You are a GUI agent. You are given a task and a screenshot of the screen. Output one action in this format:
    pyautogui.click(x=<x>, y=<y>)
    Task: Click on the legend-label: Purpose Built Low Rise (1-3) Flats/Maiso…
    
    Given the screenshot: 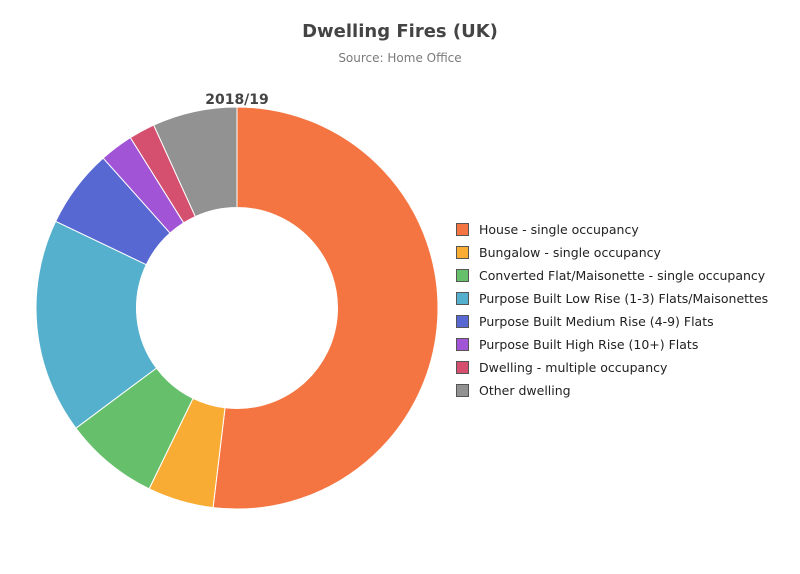 What is the action you would take?
    pyautogui.click(x=624, y=298)
    